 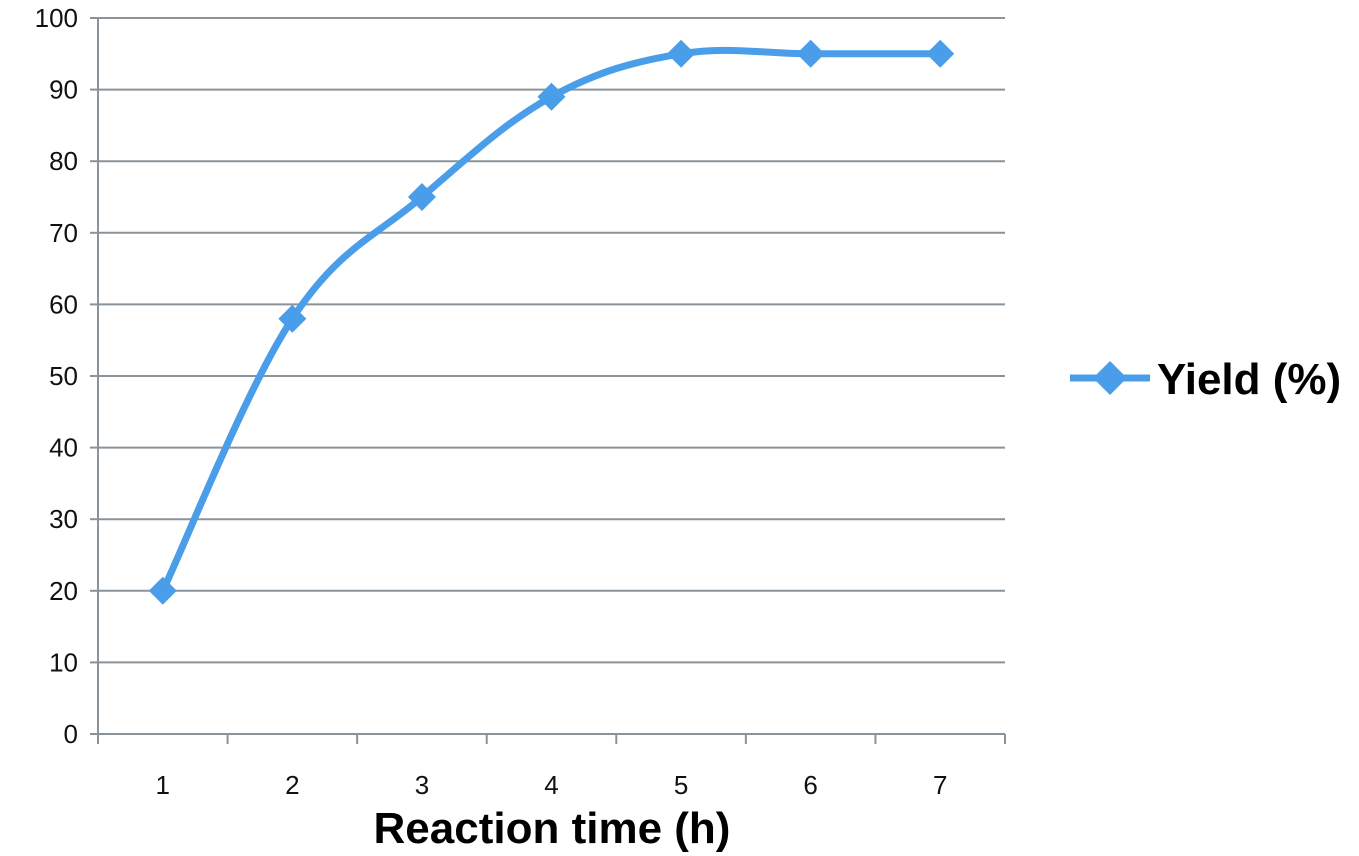 I want to click on y-tick-label: 60, so click(x=63, y=304).